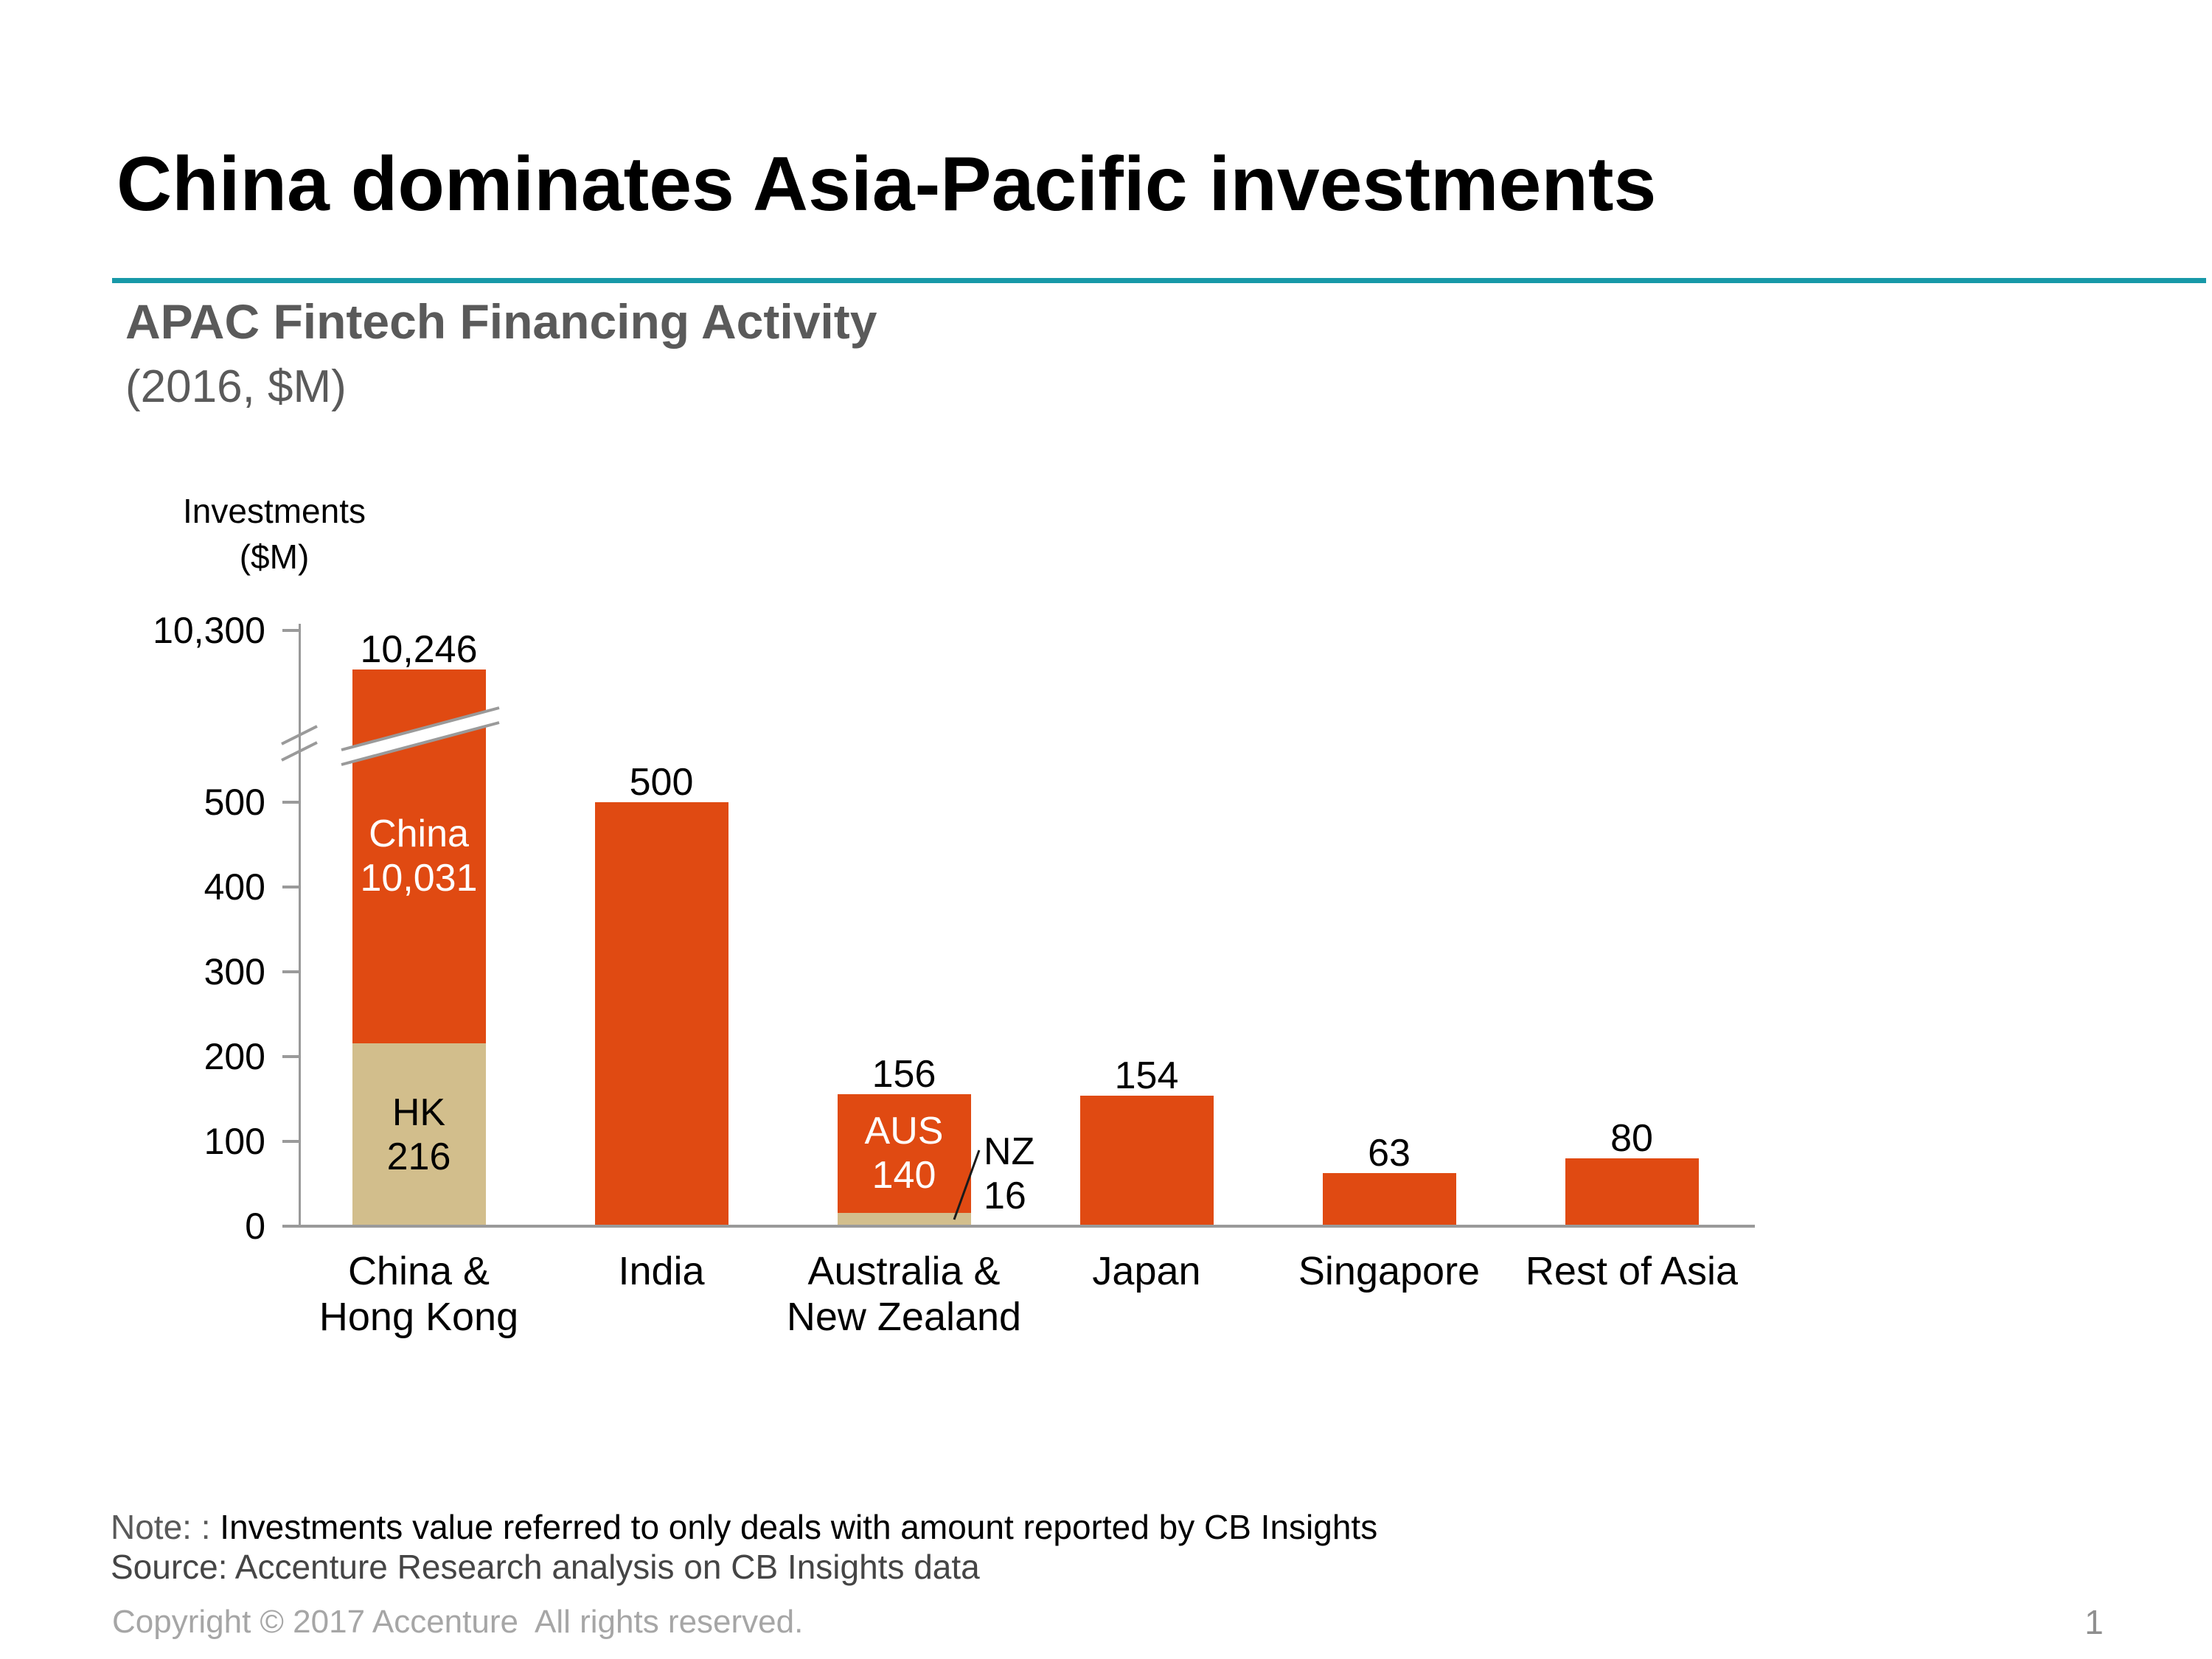 The height and width of the screenshot is (1659, 2212). What do you see at coordinates (419, 649) in the screenshot?
I see `bar-total-label: 10,246` at bounding box center [419, 649].